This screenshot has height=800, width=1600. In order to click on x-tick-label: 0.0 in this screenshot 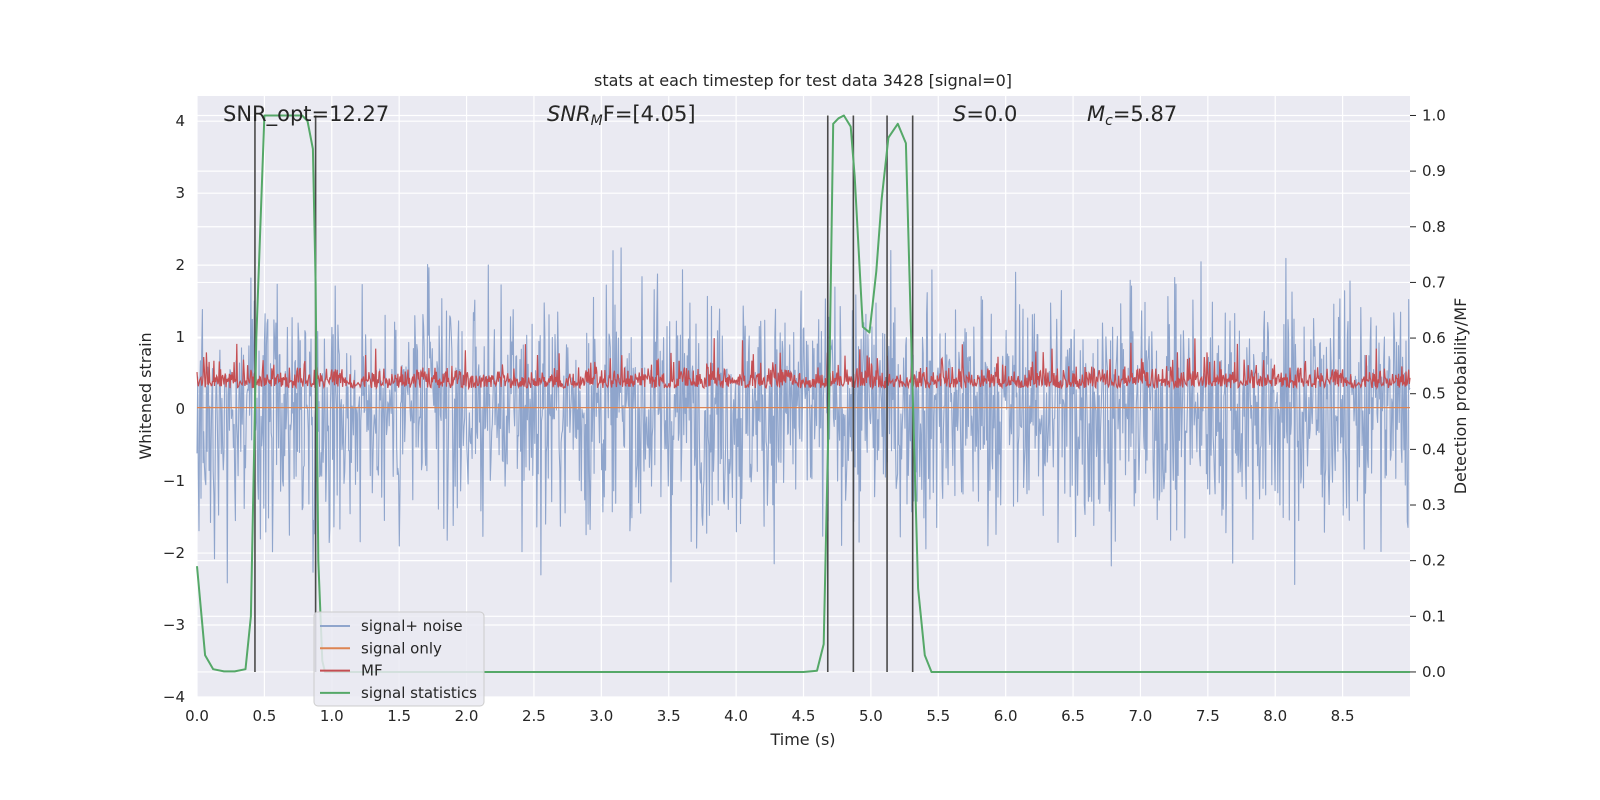, I will do `click(197, 716)`.